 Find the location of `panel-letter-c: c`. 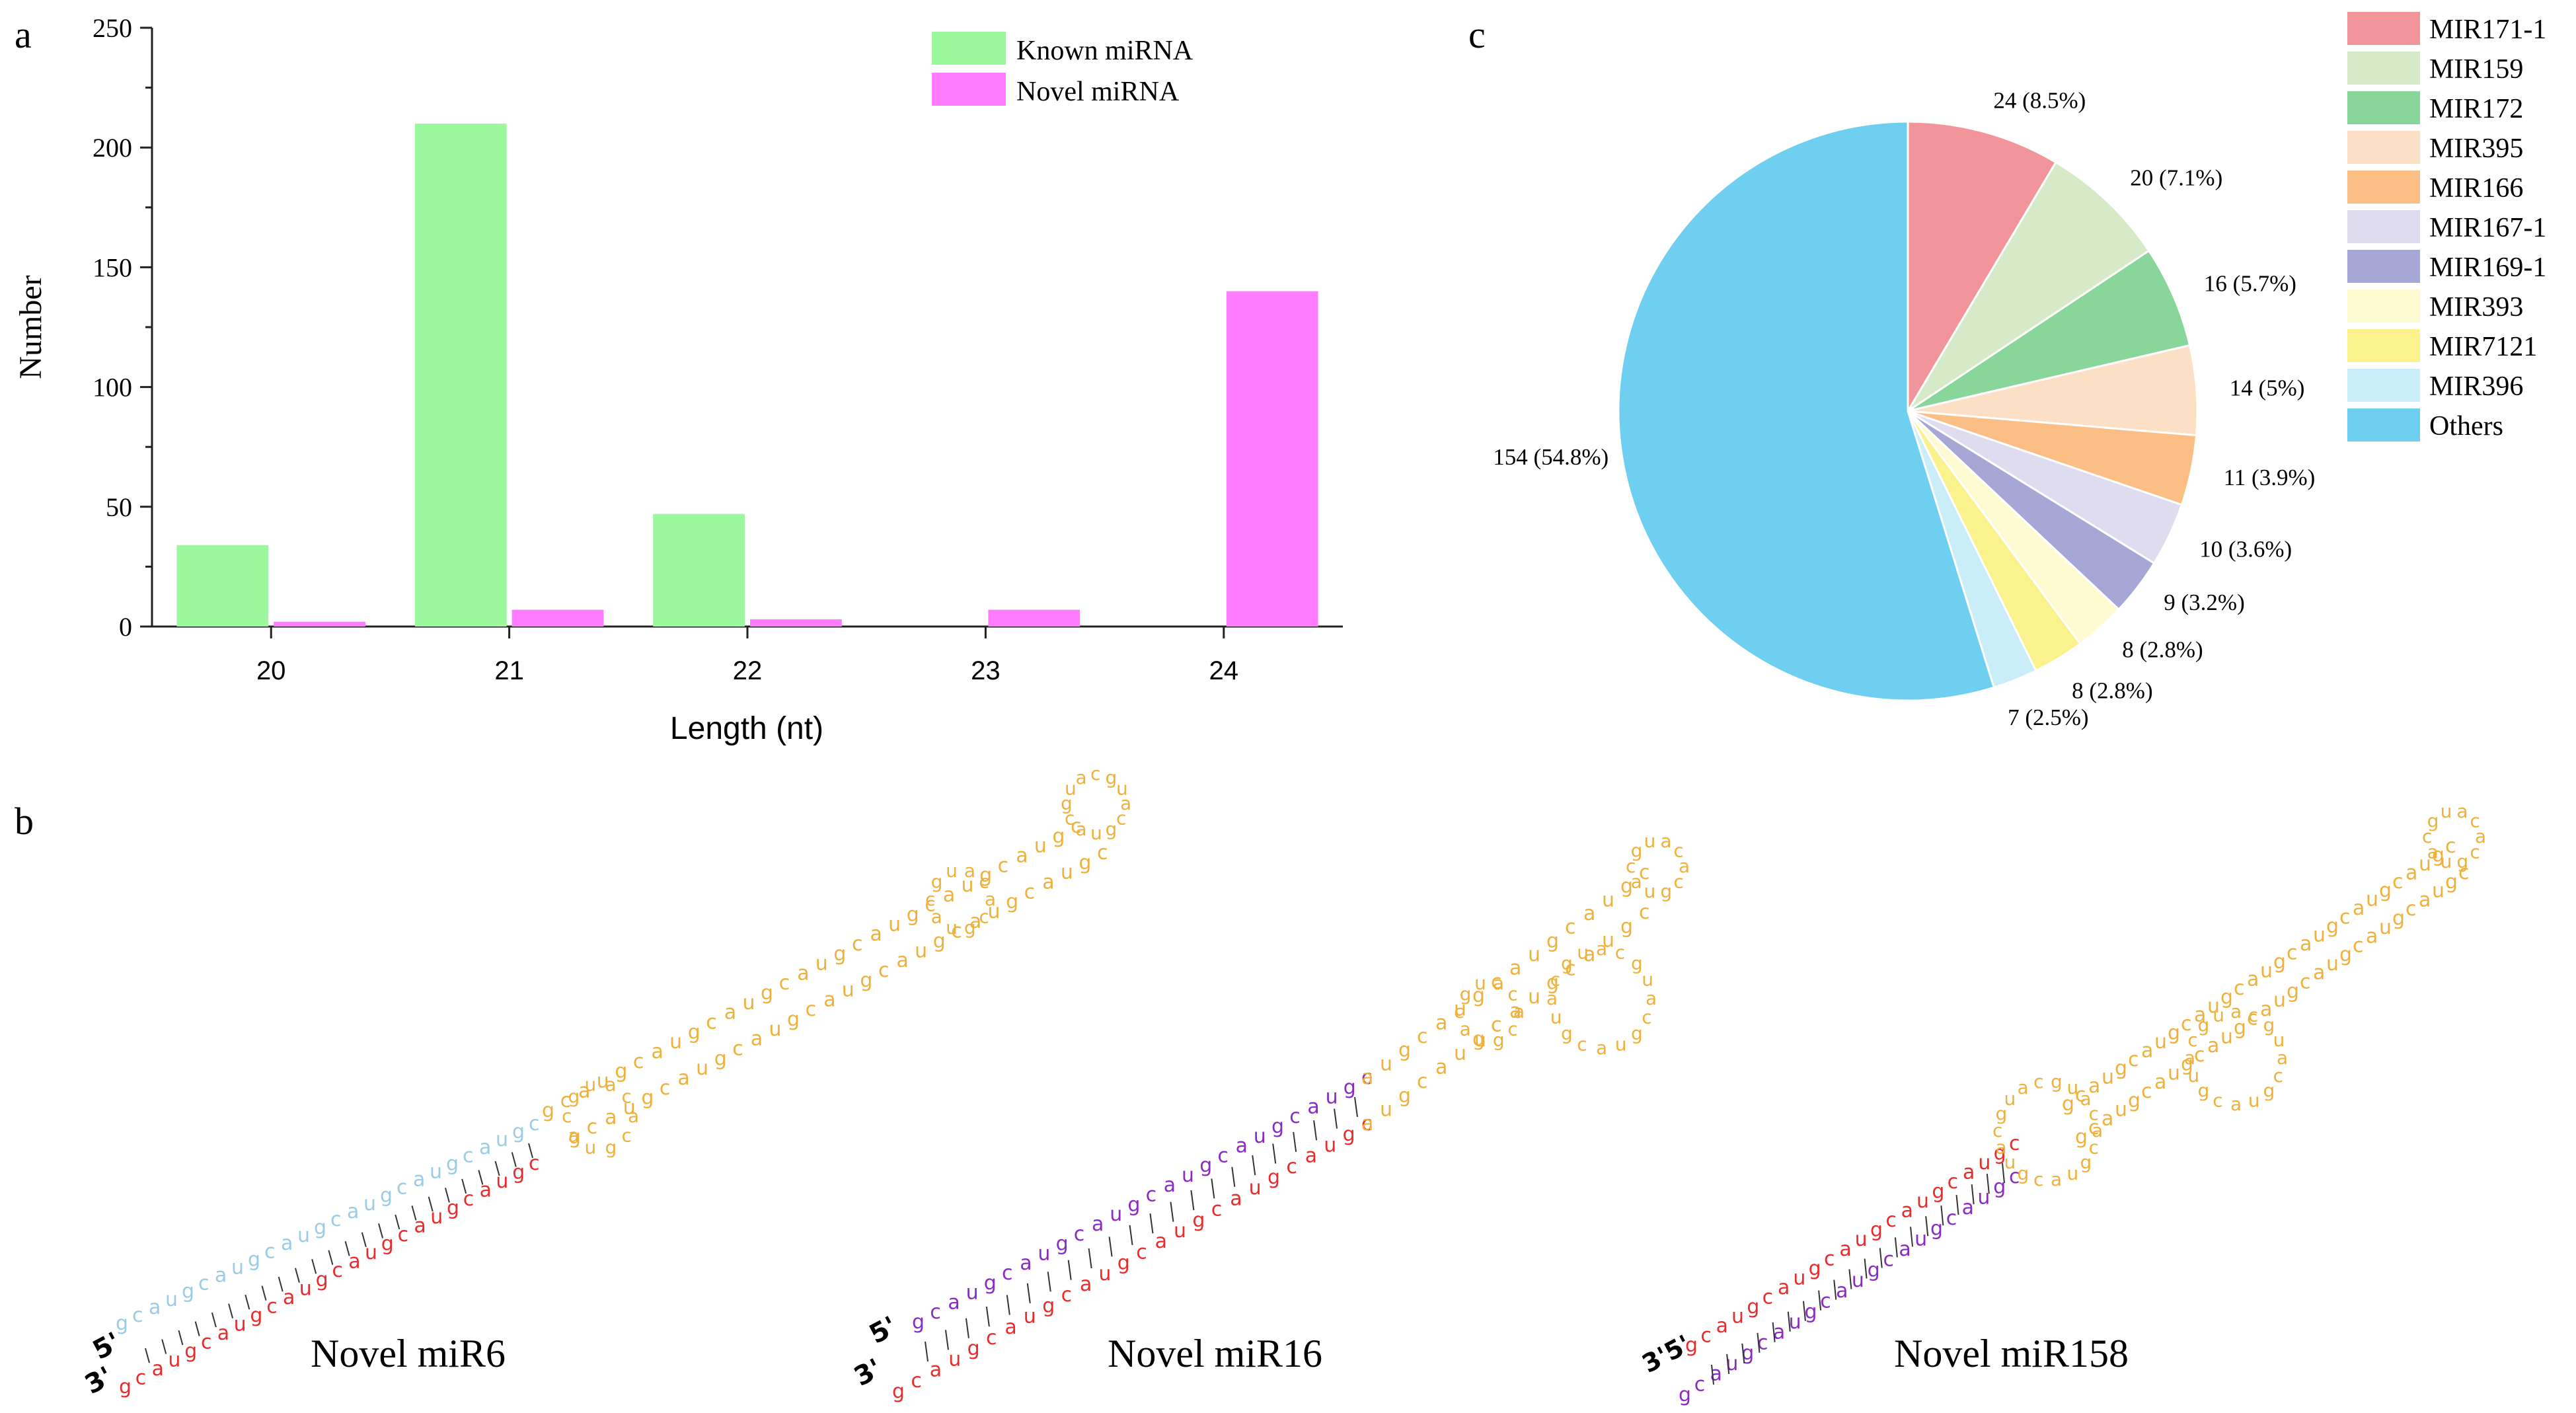

panel-letter-c: c is located at coordinates (1477, 34).